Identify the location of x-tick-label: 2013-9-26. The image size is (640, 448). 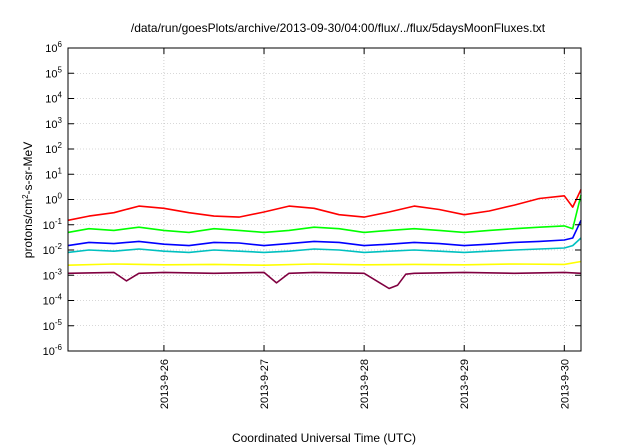
(165, 384).